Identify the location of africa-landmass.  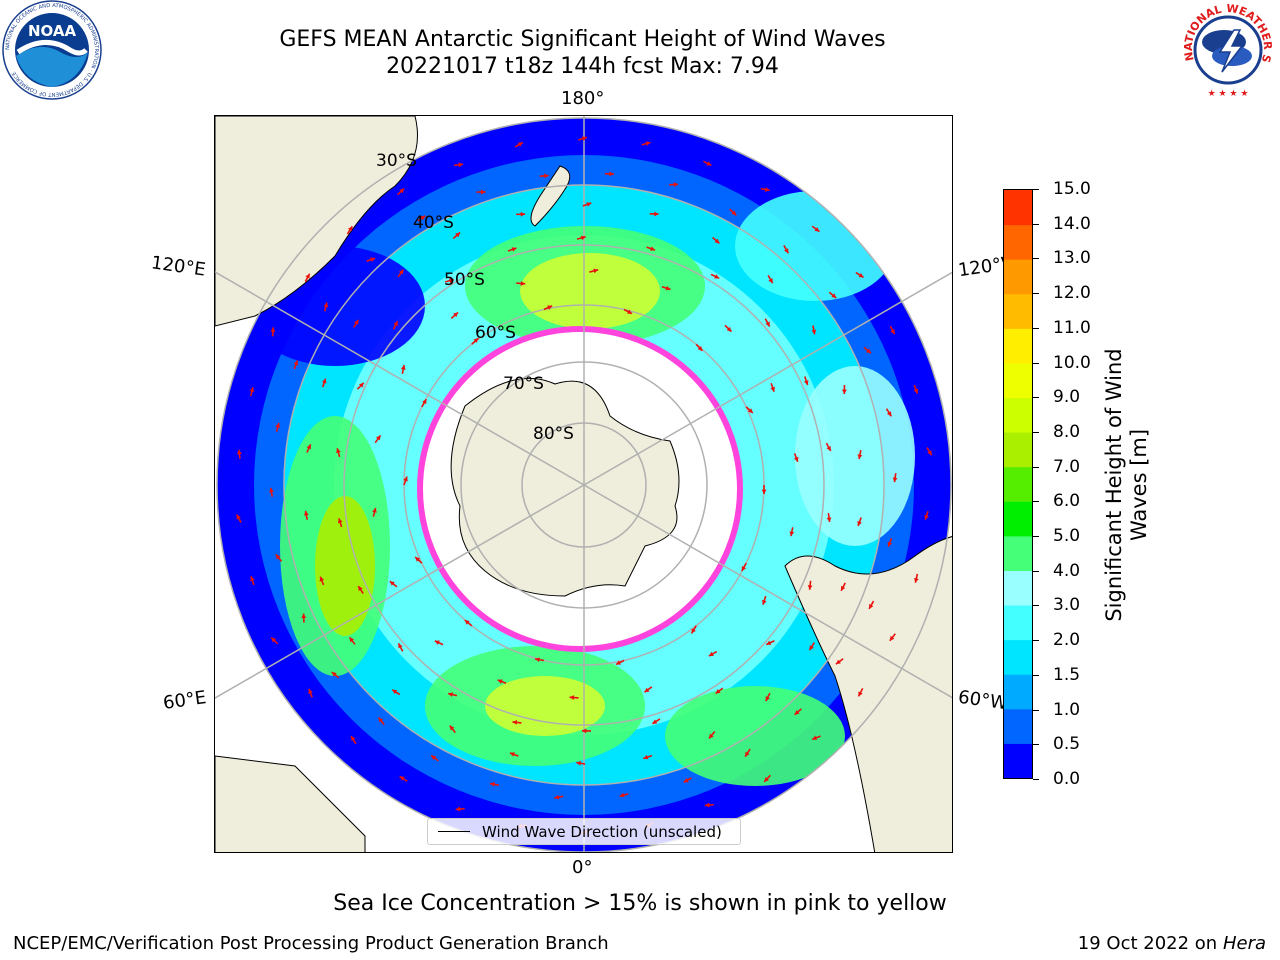
(290, 803).